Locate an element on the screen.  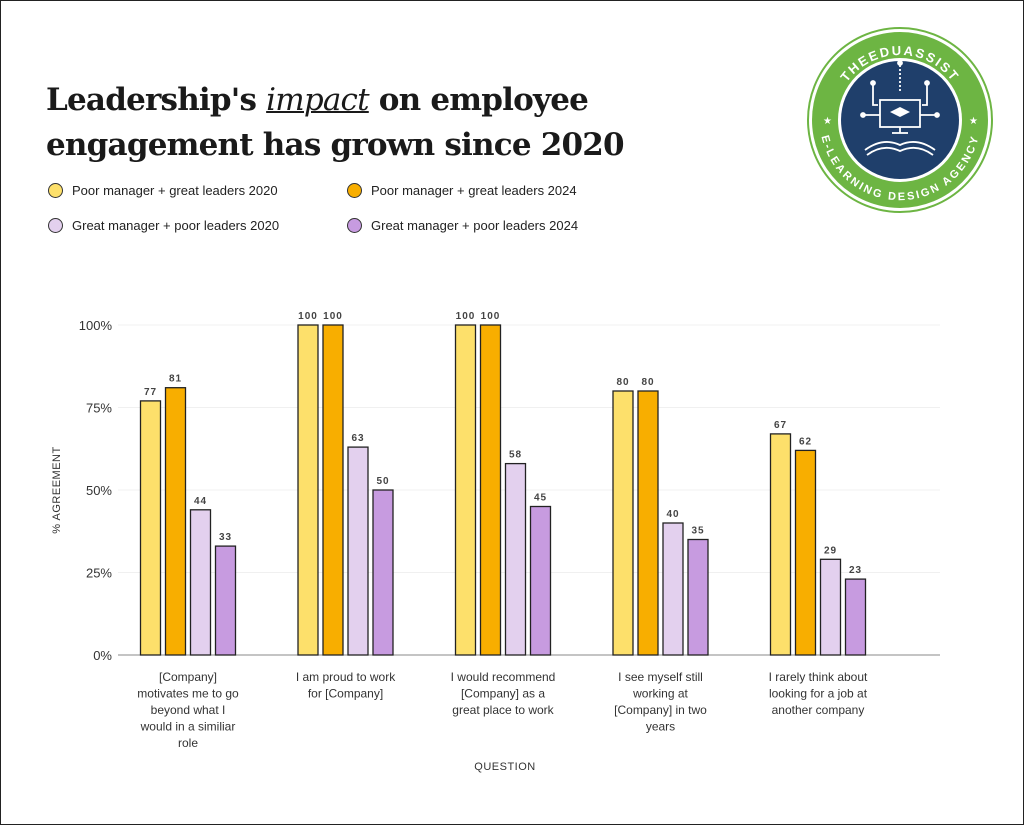
legend-item: Great manager + poor leaders 2024 is located at coordinates (462, 225).